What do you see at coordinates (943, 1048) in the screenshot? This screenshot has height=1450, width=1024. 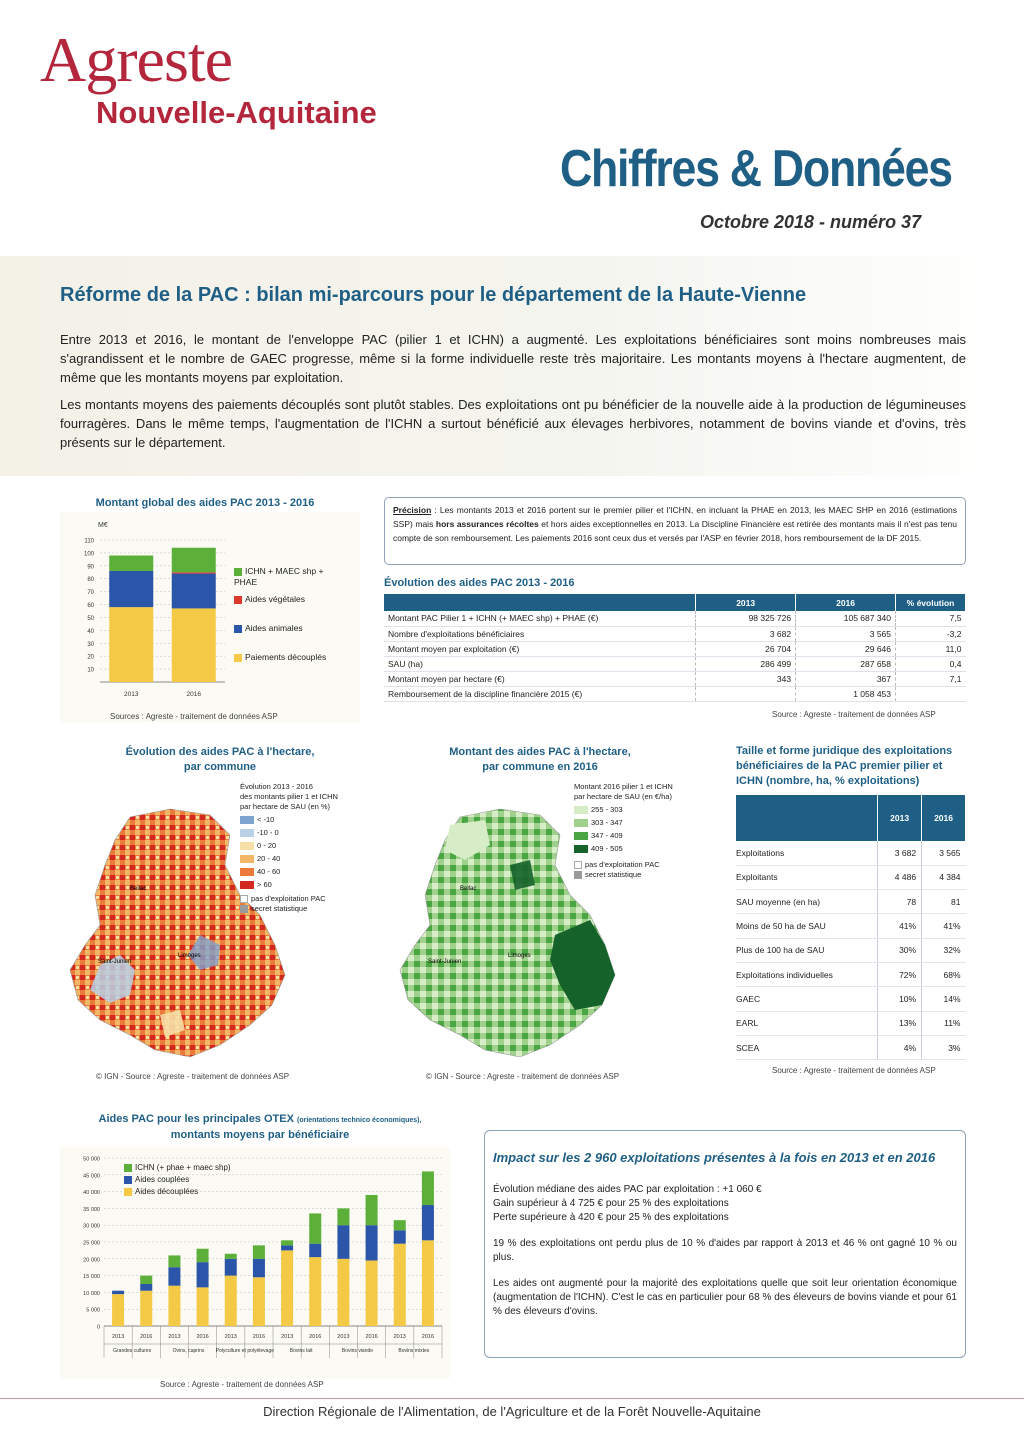 I see `table-cell: 3%` at bounding box center [943, 1048].